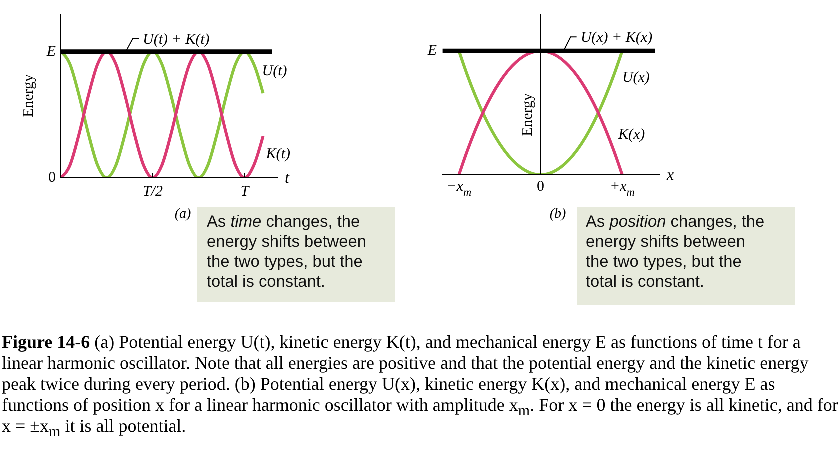  Describe the element at coordinates (183, 215) in the screenshot. I see `text: (a)` at that location.